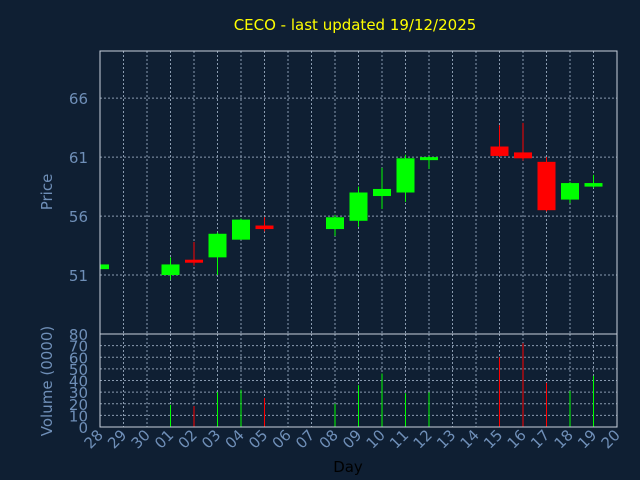 The height and width of the screenshot is (480, 640). I want to click on x-tick-label: 17, so click(540, 439).